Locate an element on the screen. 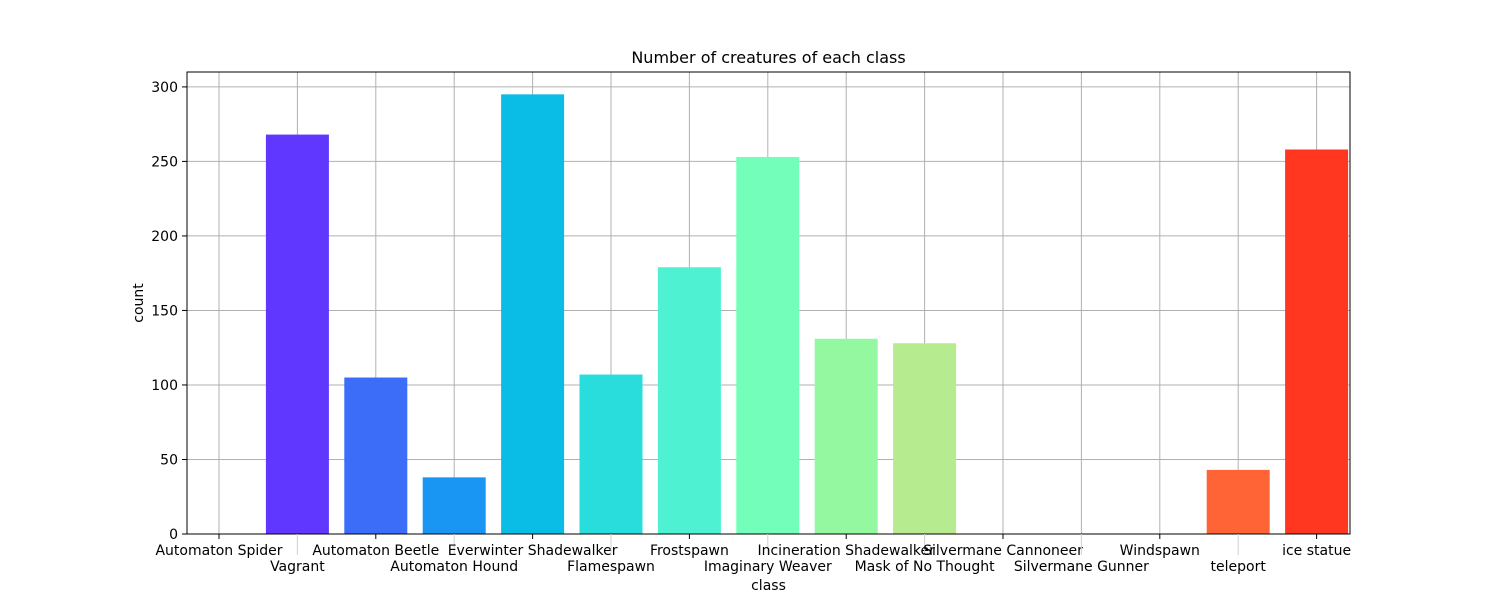 The height and width of the screenshot is (600, 1500). y-axis-ticks: 0 50 100 150 200 250 300 is located at coordinates (169, 311).